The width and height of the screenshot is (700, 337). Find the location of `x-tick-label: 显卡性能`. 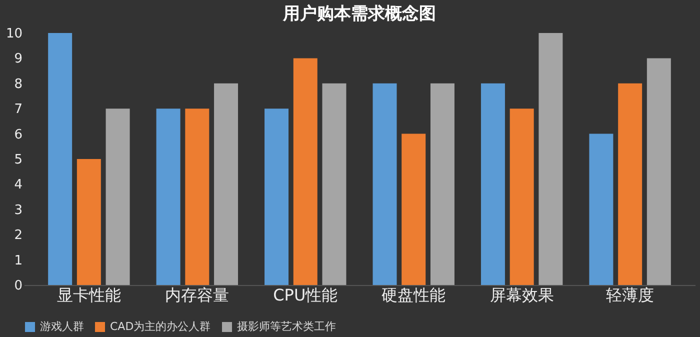

x-tick-label: 显卡性能 is located at coordinates (88, 295).